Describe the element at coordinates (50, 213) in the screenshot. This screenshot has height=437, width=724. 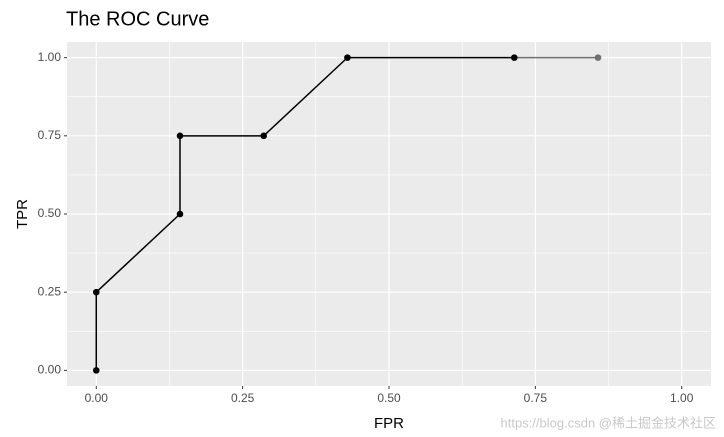
I see `y-tick-label: 0.50` at that location.